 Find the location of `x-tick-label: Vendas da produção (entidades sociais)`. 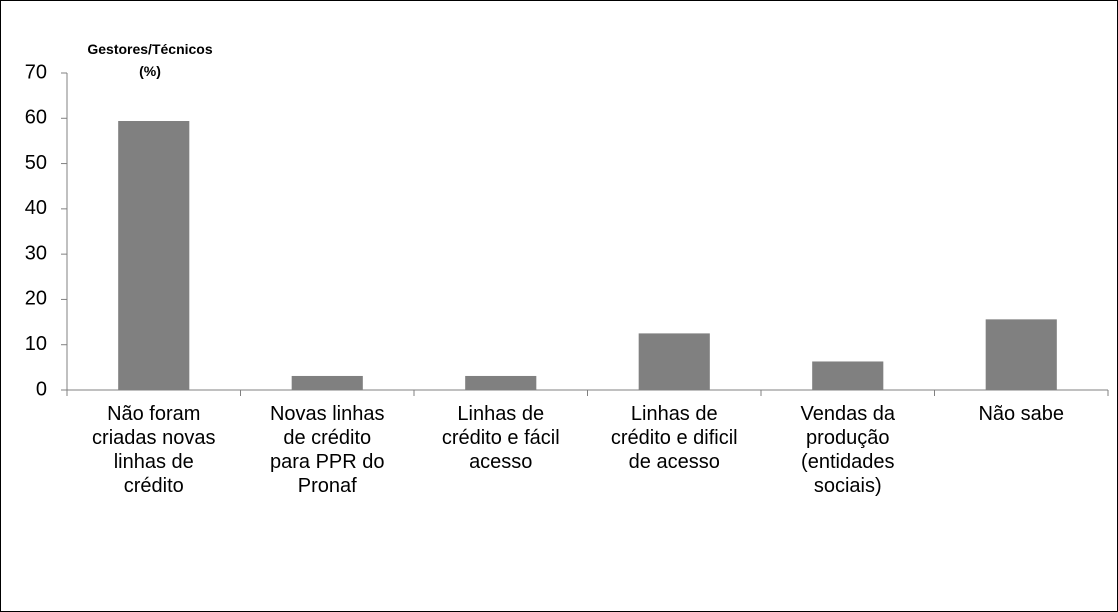

x-tick-label: Vendas da produção (entidades sociais) is located at coordinates (848, 450).